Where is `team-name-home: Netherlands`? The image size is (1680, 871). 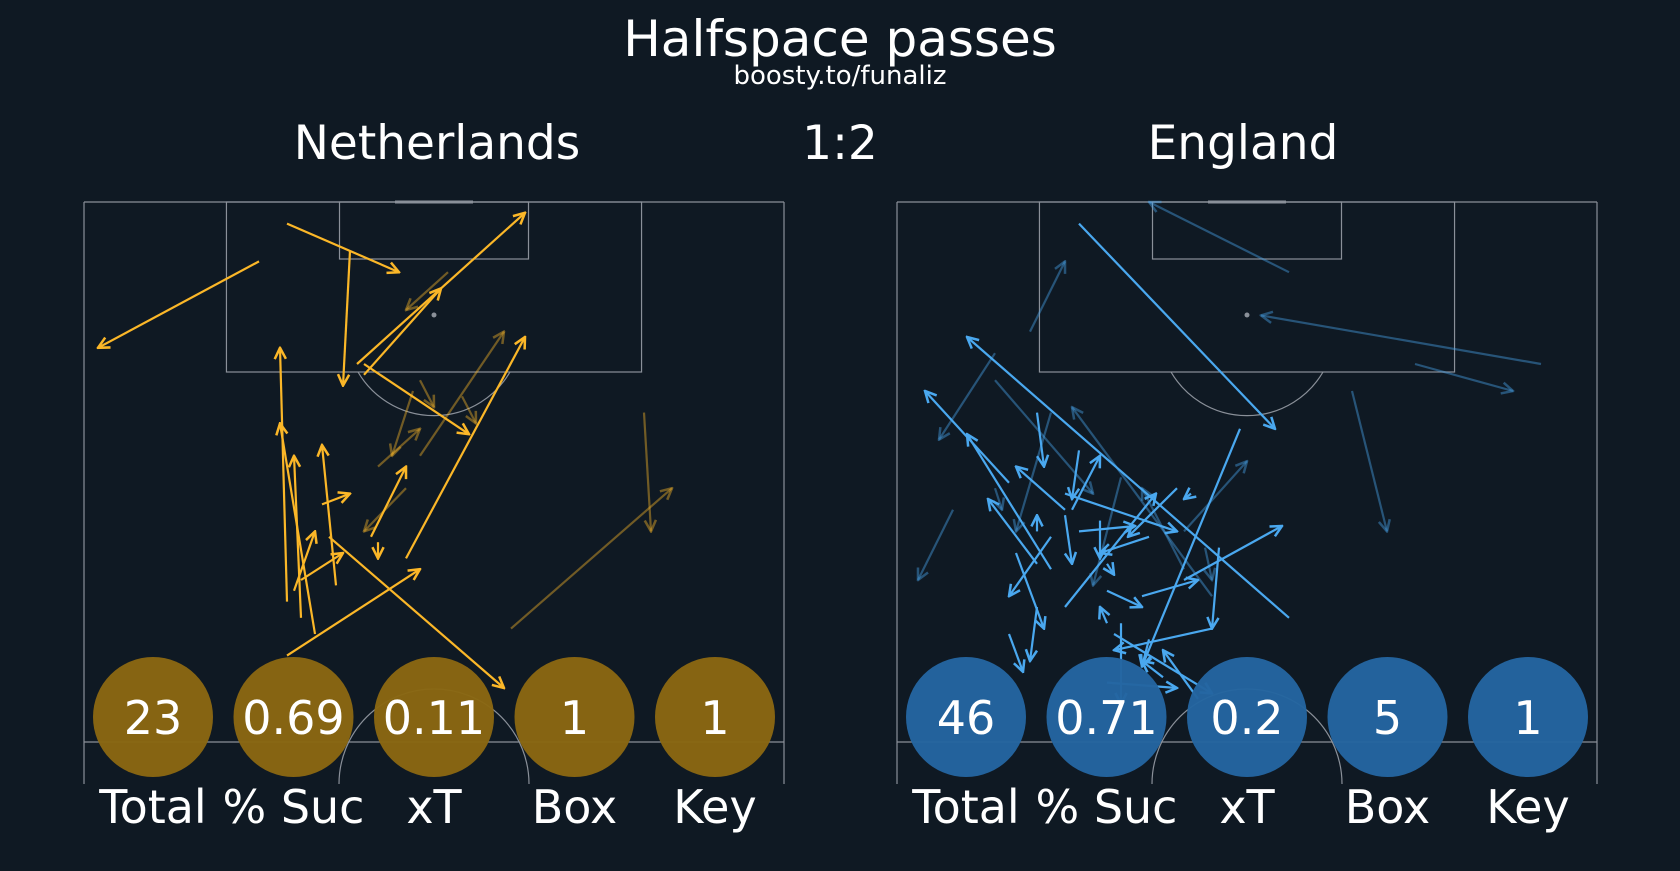
team-name-home: Netherlands is located at coordinates (437, 143).